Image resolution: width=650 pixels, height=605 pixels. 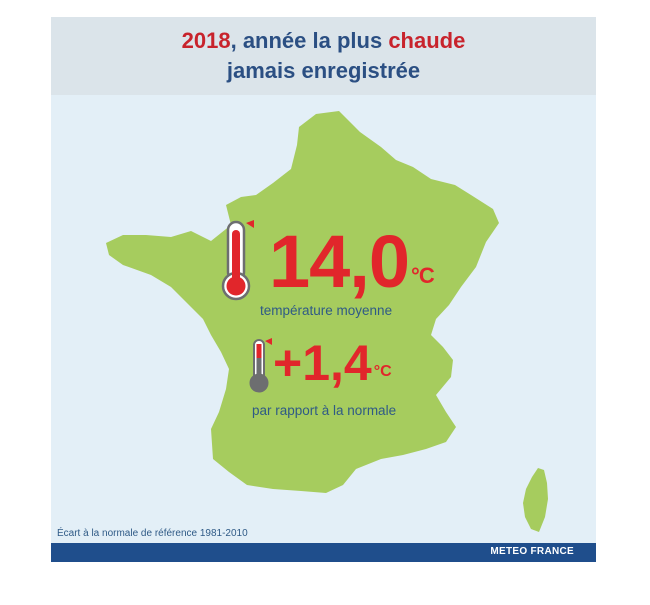 What do you see at coordinates (324, 410) in the screenshot?
I see `temperature-anomaly-label: par rapport à la normale` at bounding box center [324, 410].